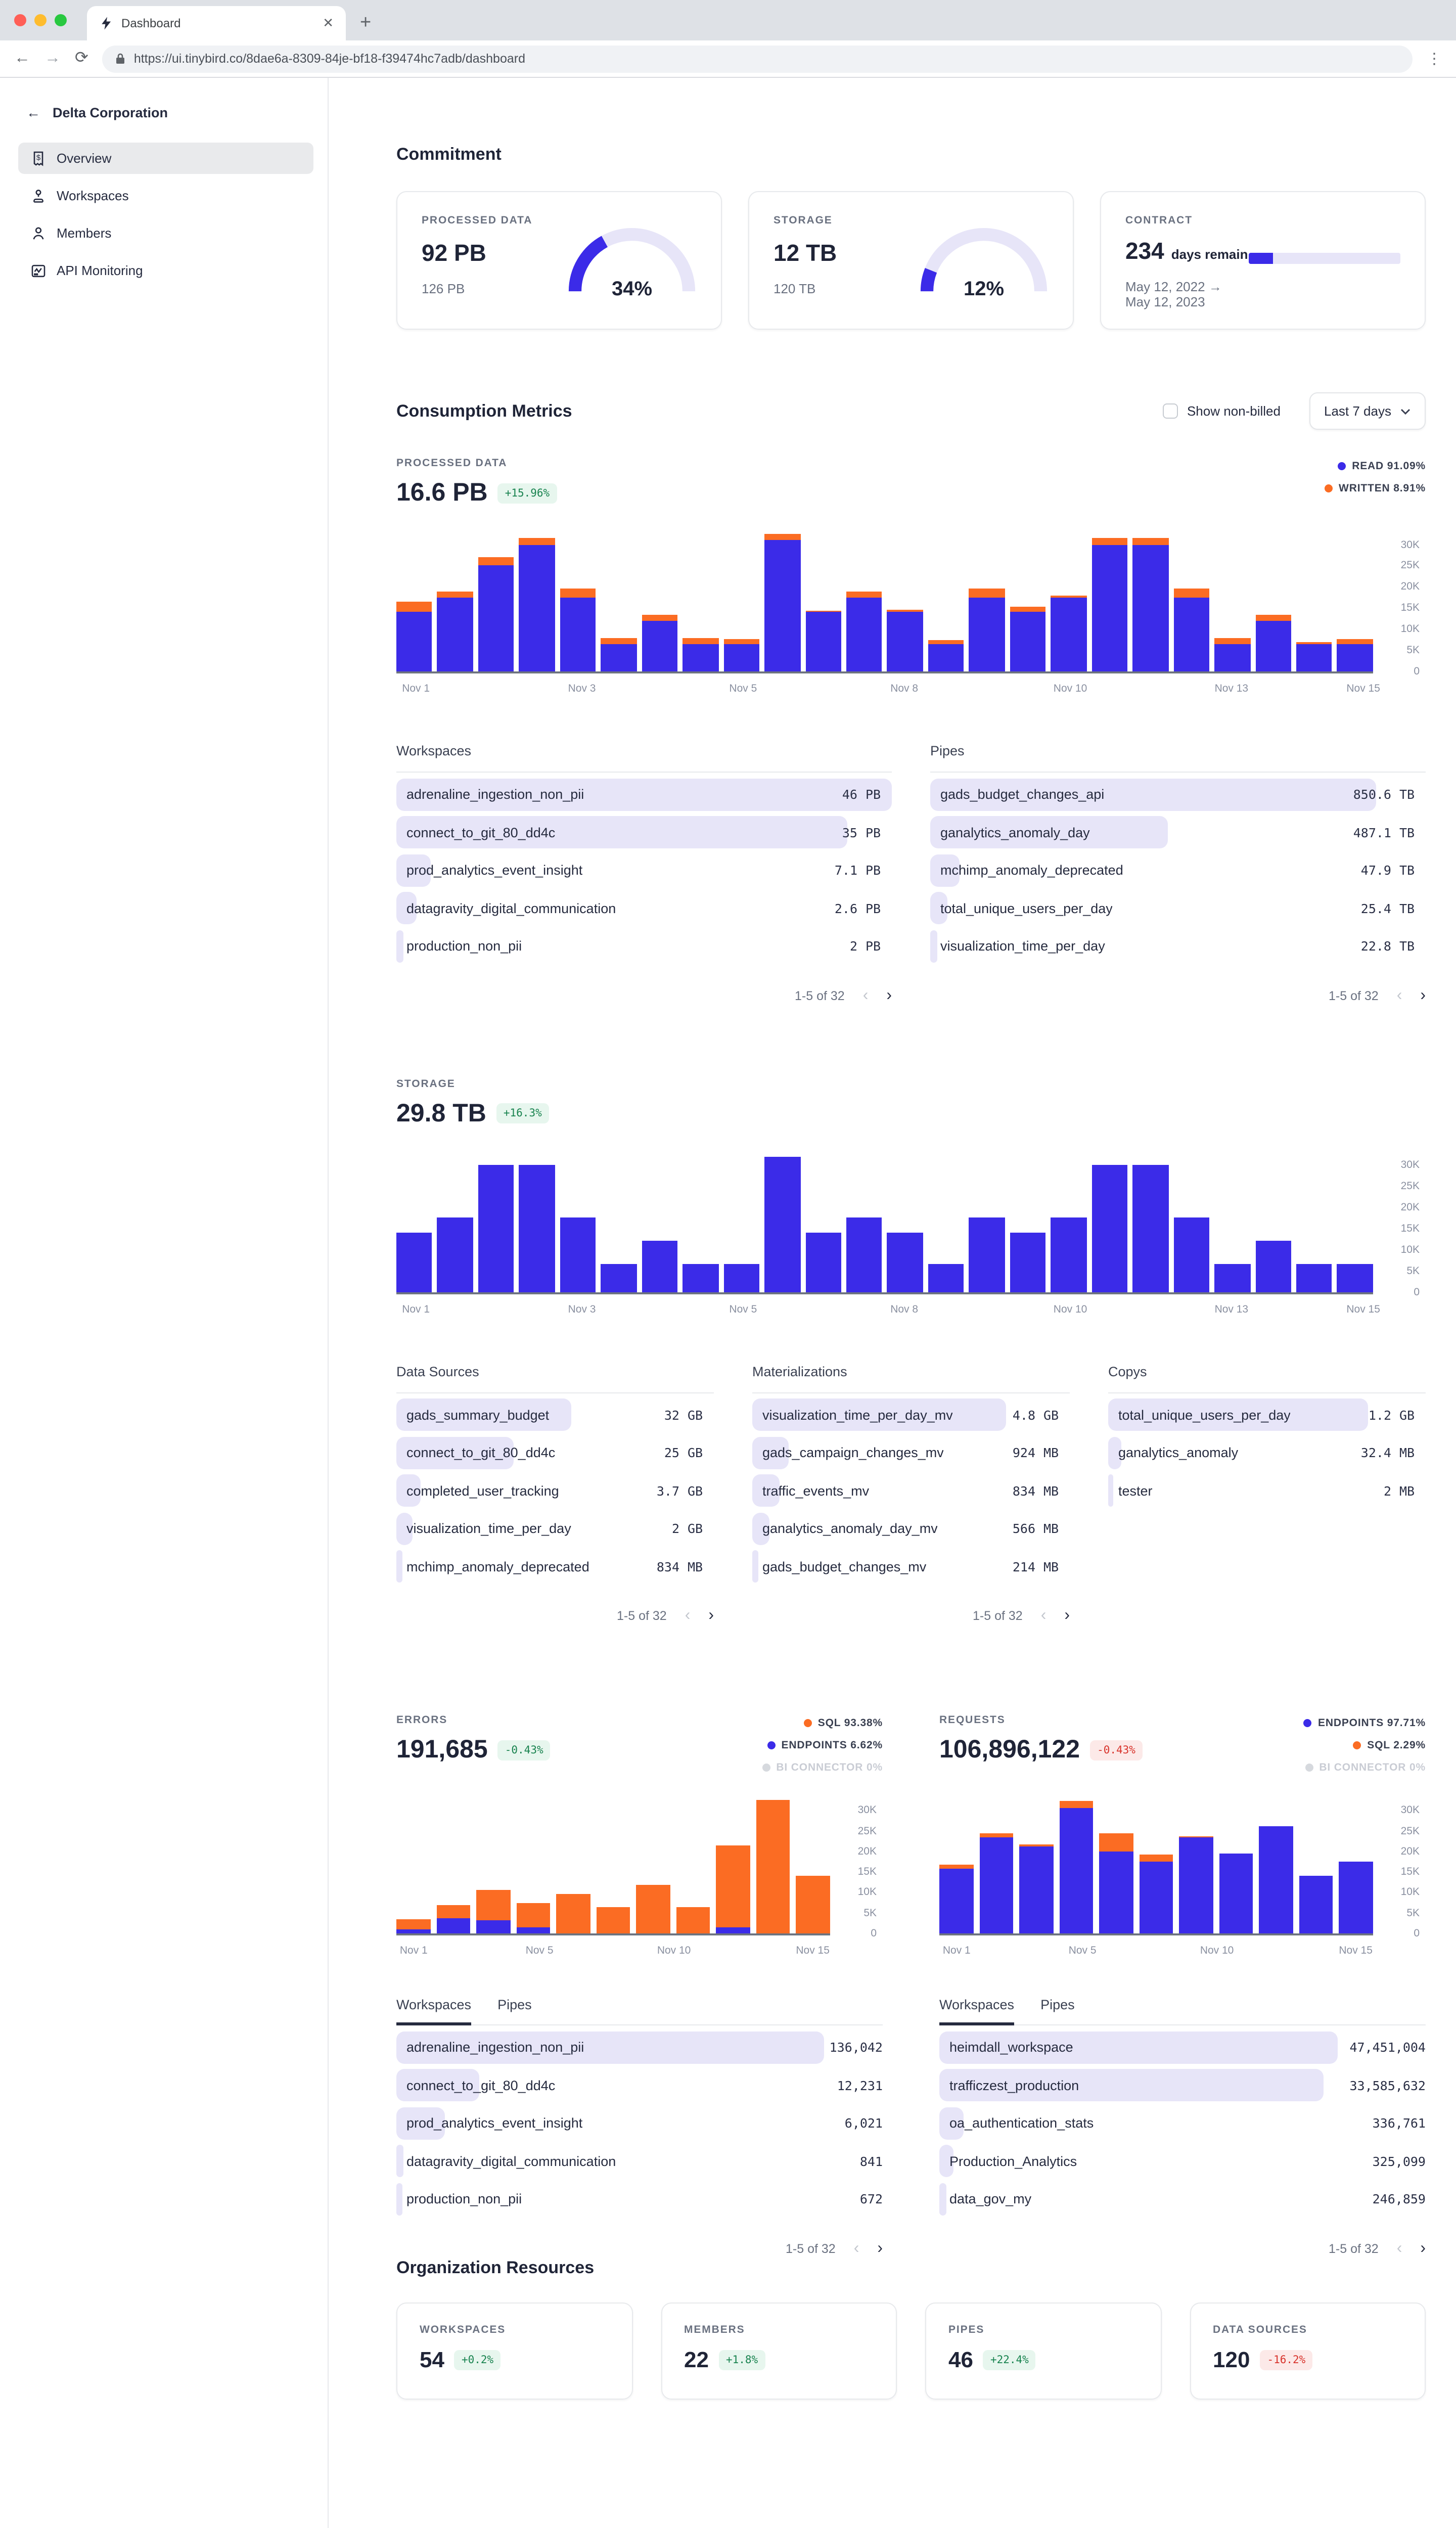  What do you see at coordinates (452, 463) in the screenshot?
I see `metric-label: PROCESSED DATA` at bounding box center [452, 463].